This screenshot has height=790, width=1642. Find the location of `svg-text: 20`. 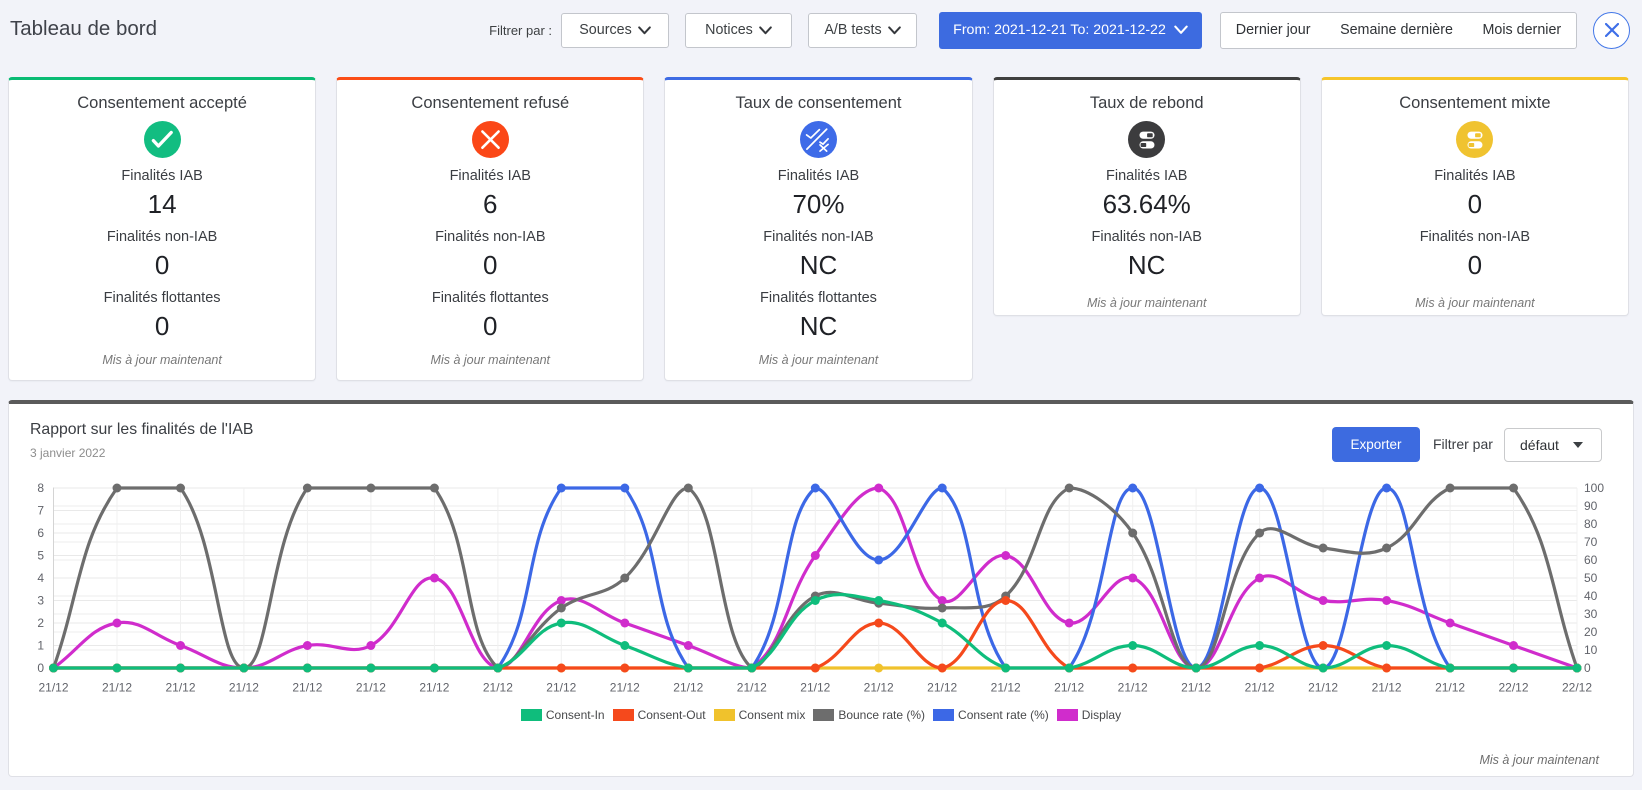

svg-text: 20 is located at coordinates (1591, 632).